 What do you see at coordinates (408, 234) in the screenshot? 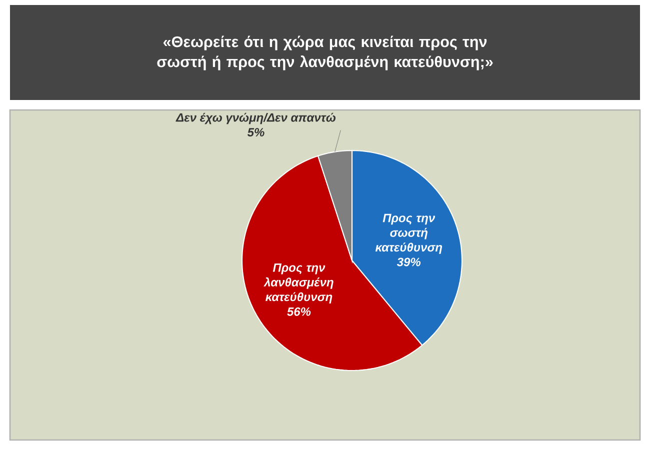
I see `slice-label: Προς την σωστή κατεύθυνση` at bounding box center [408, 234].